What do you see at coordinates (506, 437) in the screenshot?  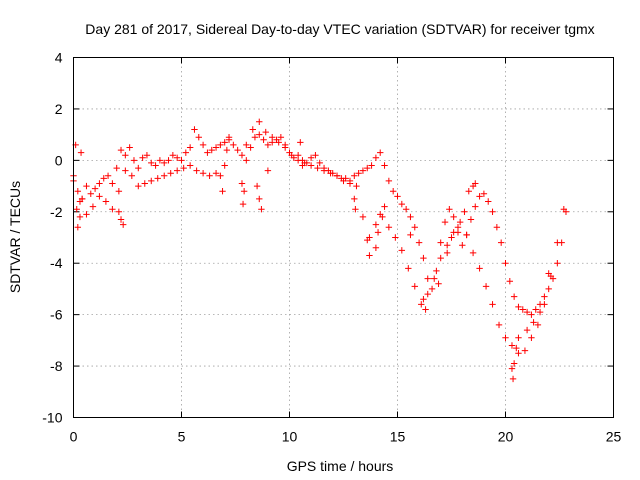 I see `x-tick-label: 20` at bounding box center [506, 437].